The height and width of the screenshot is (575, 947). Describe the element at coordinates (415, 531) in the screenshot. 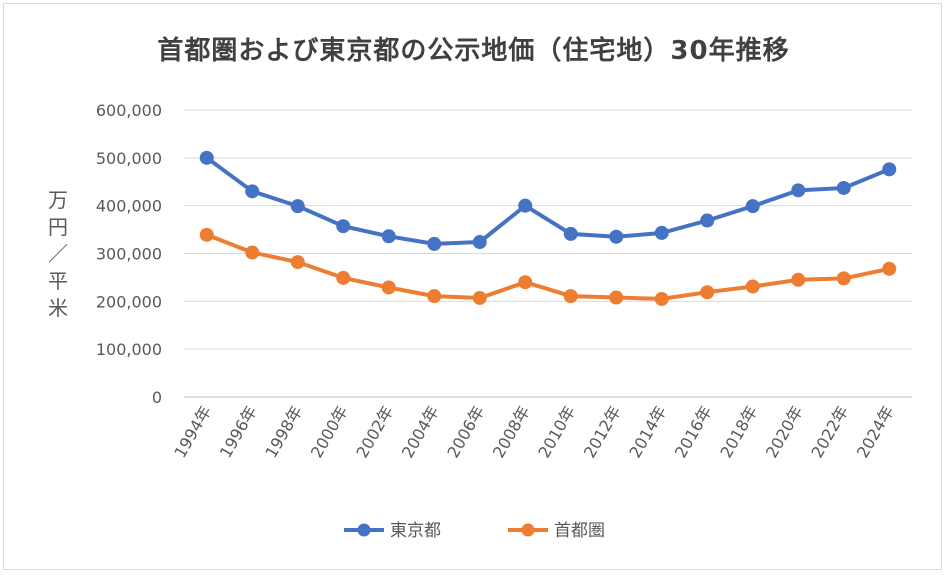

I see `legend-label: 東京都` at that location.